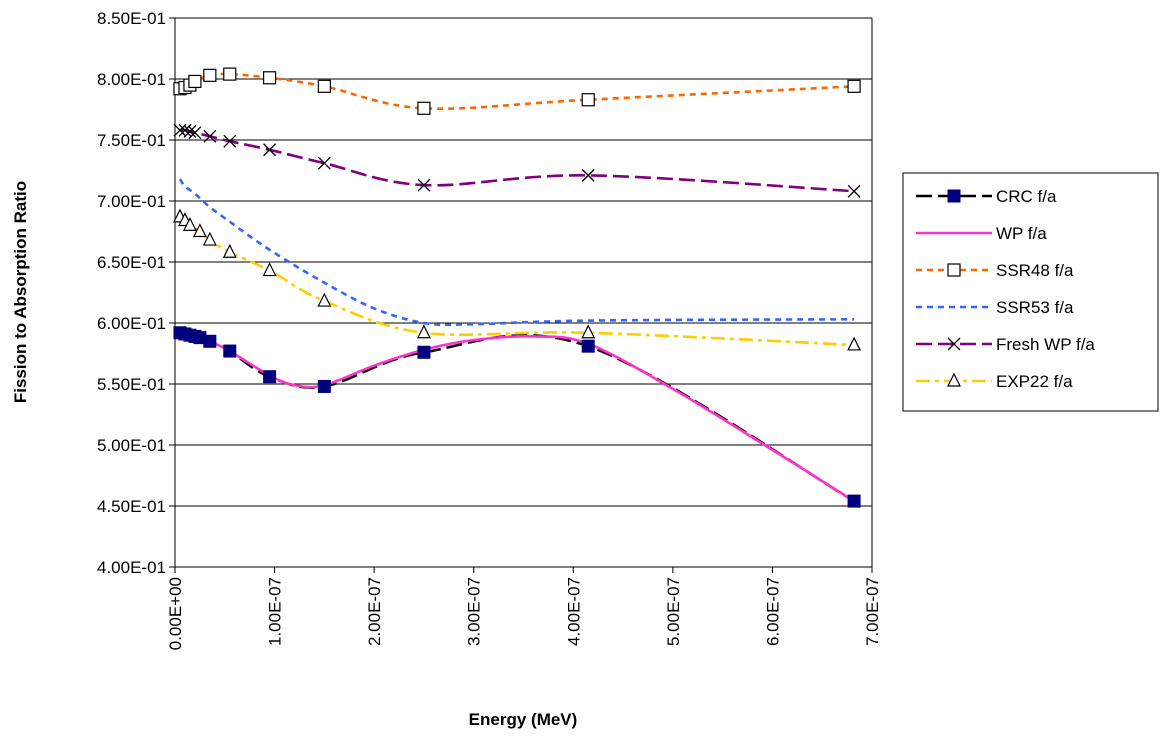 The image size is (1161, 740). Describe the element at coordinates (175, 613) in the screenshot. I see `x-tick-label: 0.00E+00` at that location.